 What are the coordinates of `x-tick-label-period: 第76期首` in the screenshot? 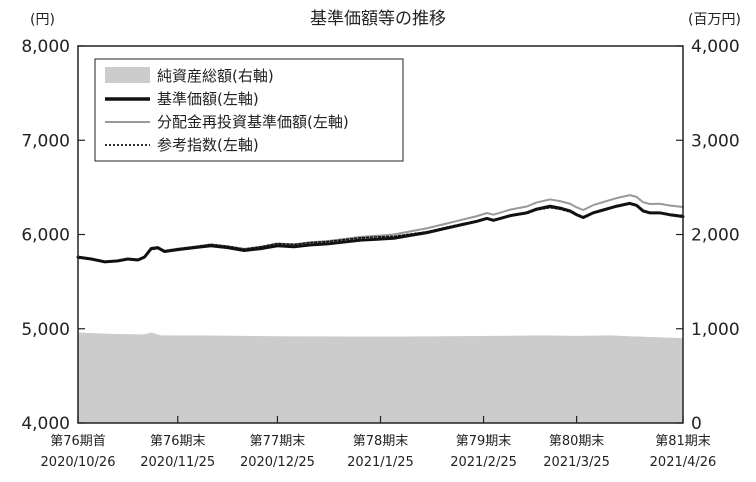 It's located at (78, 441).